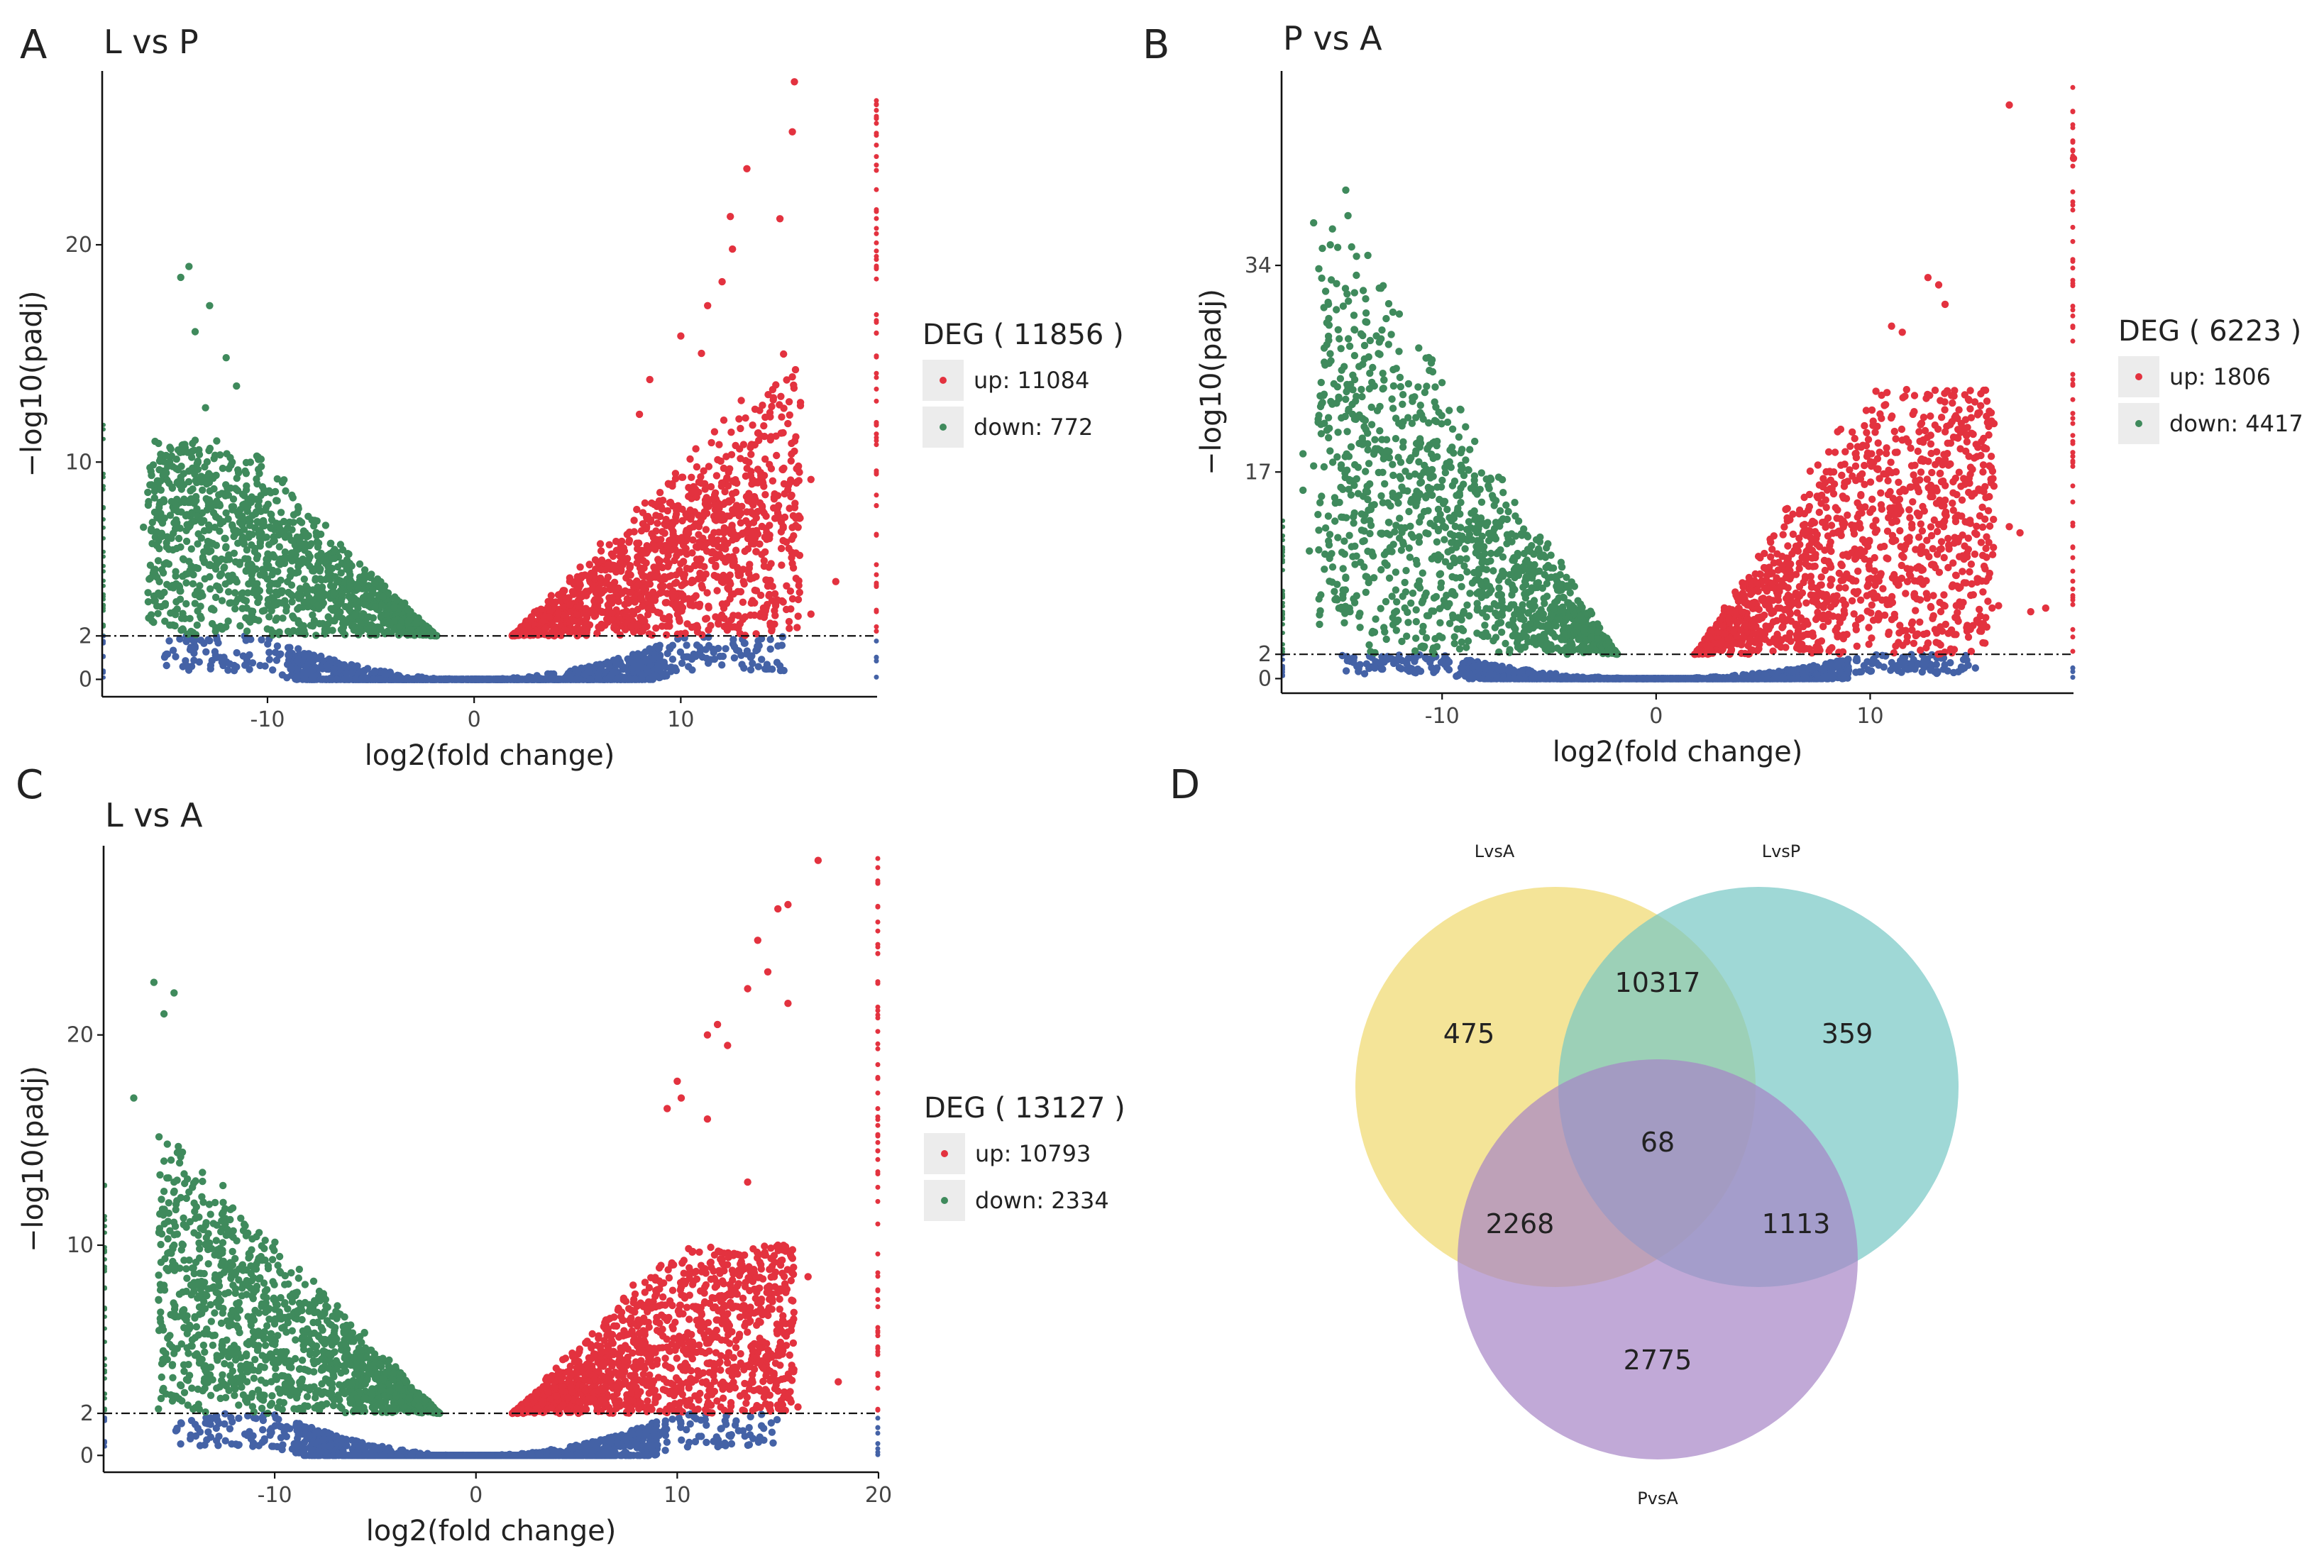 This screenshot has width=2324, height=1568. Describe the element at coordinates (267, 719) in the screenshot. I see `x-tick-label: -10` at that location.